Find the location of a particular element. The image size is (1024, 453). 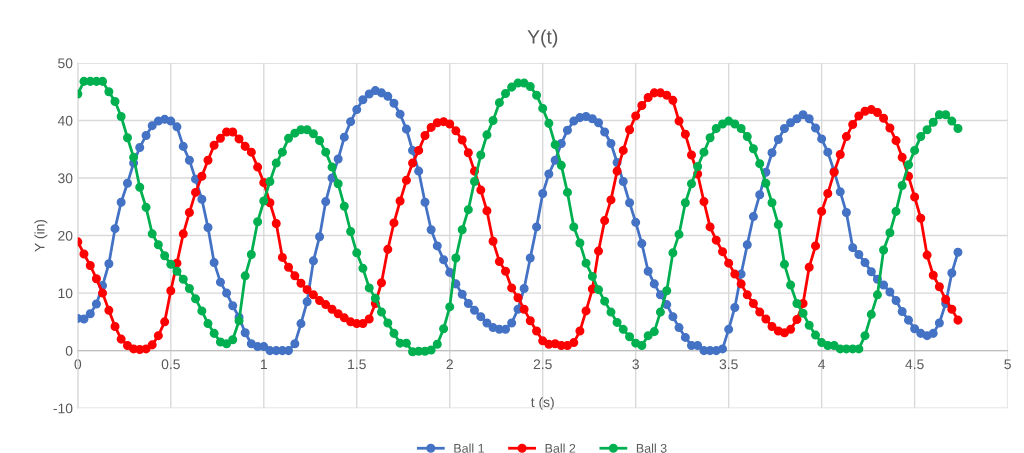

y-tick-label: 30 is located at coordinates (65, 178).